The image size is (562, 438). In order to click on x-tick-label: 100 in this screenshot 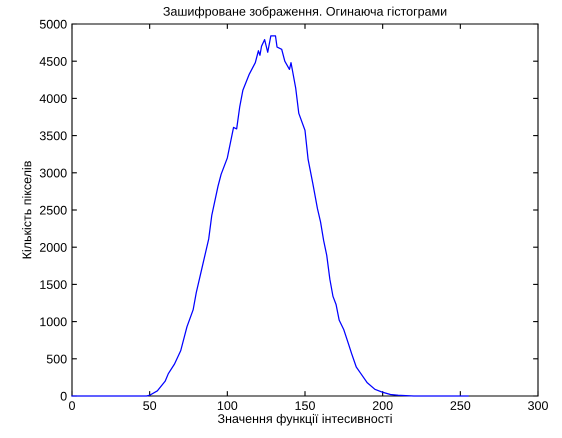, I will do `click(228, 405)`.